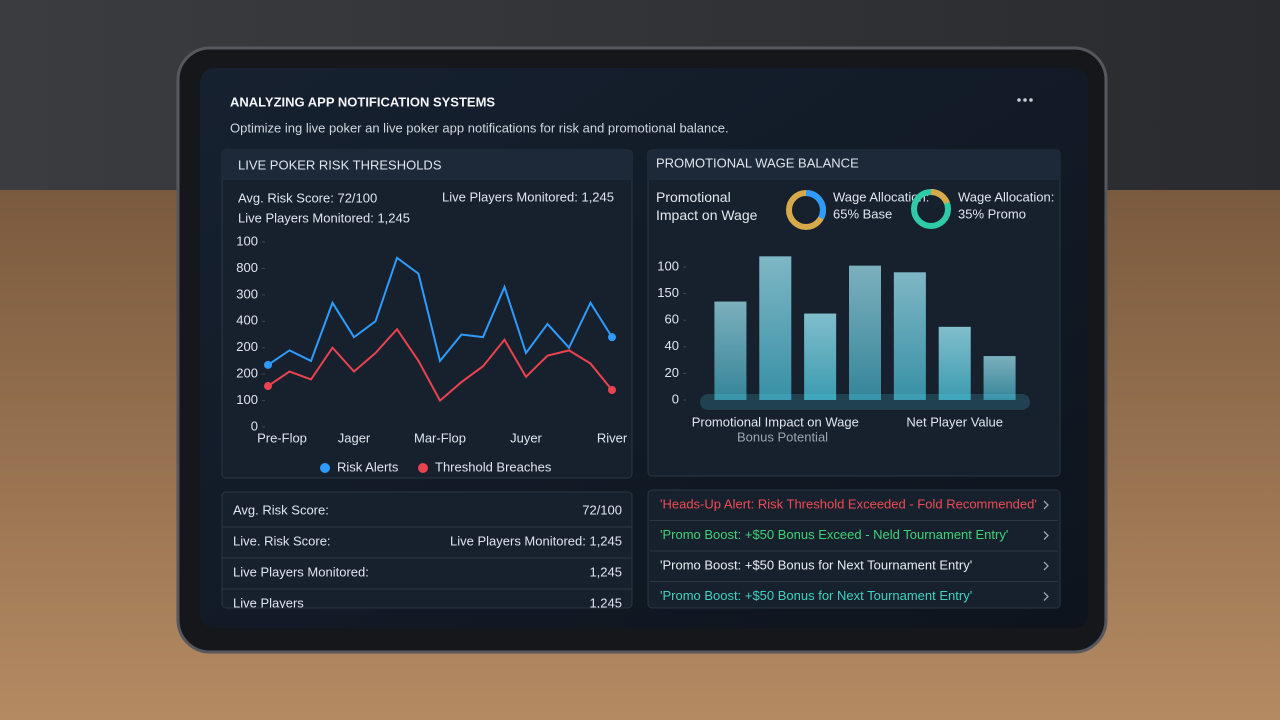 This screenshot has height=720, width=1280. What do you see at coordinates (668, 292) in the screenshot?
I see `y-tick-label: 150` at bounding box center [668, 292].